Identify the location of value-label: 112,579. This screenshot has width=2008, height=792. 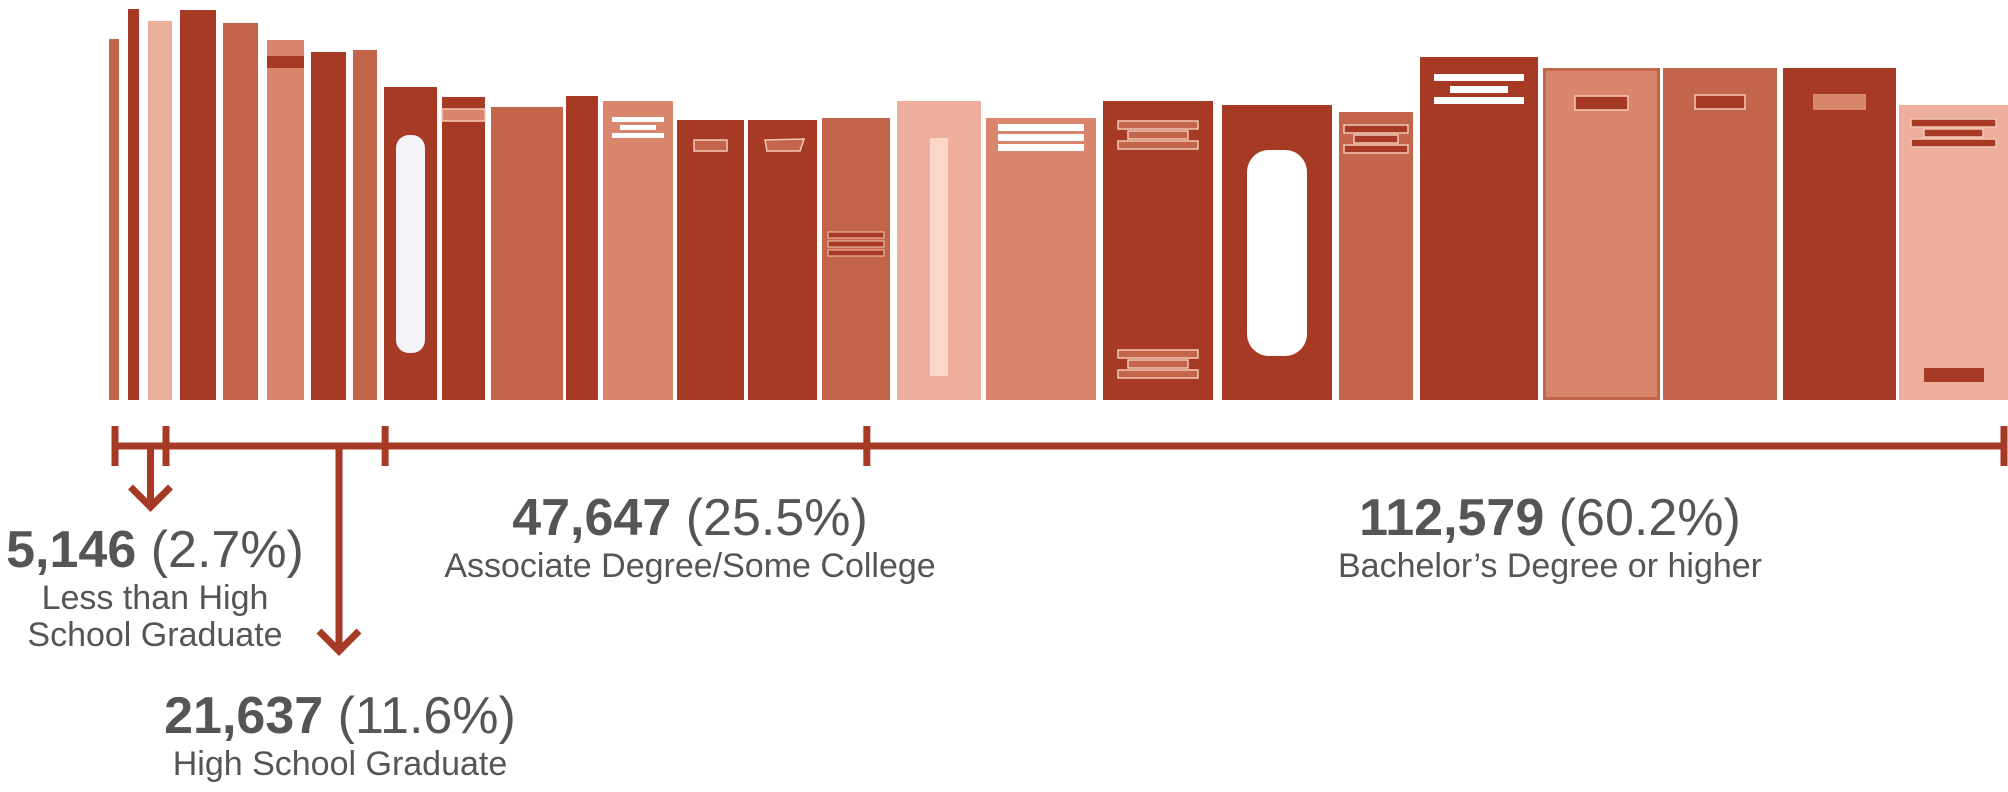
(1452, 518).